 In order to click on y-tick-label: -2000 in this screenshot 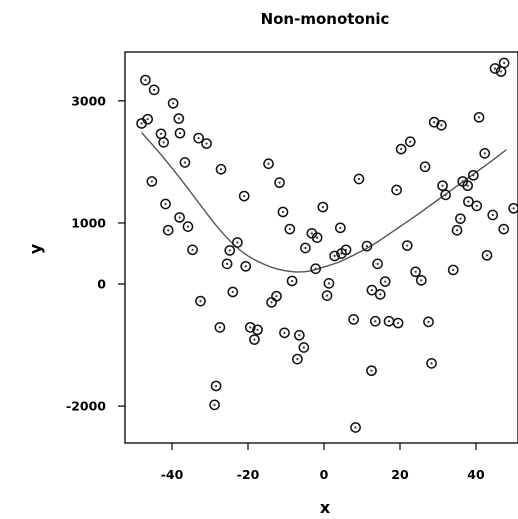, I will do `click(86, 406)`.